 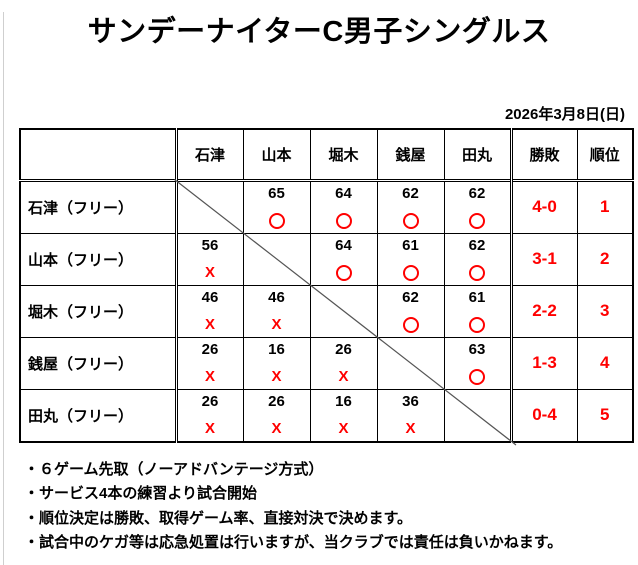 What do you see at coordinates (410, 401) in the screenshot?
I see `match-score: 36` at bounding box center [410, 401].